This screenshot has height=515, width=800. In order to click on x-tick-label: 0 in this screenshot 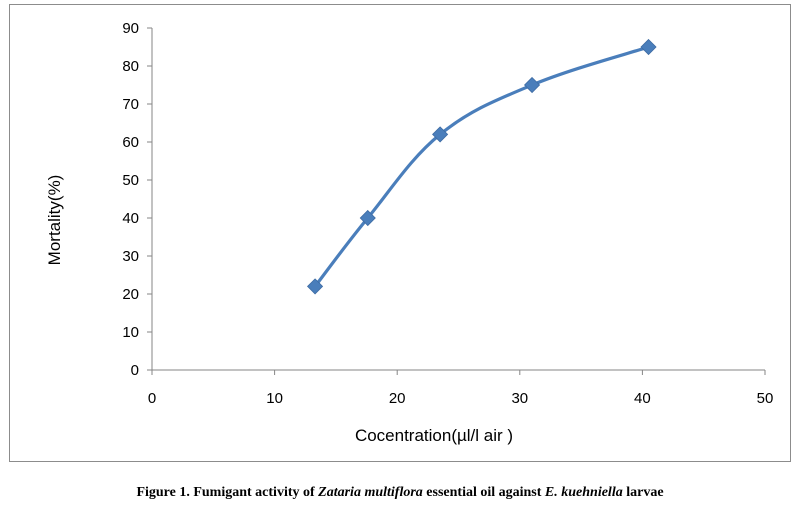, I will do `click(152, 398)`.